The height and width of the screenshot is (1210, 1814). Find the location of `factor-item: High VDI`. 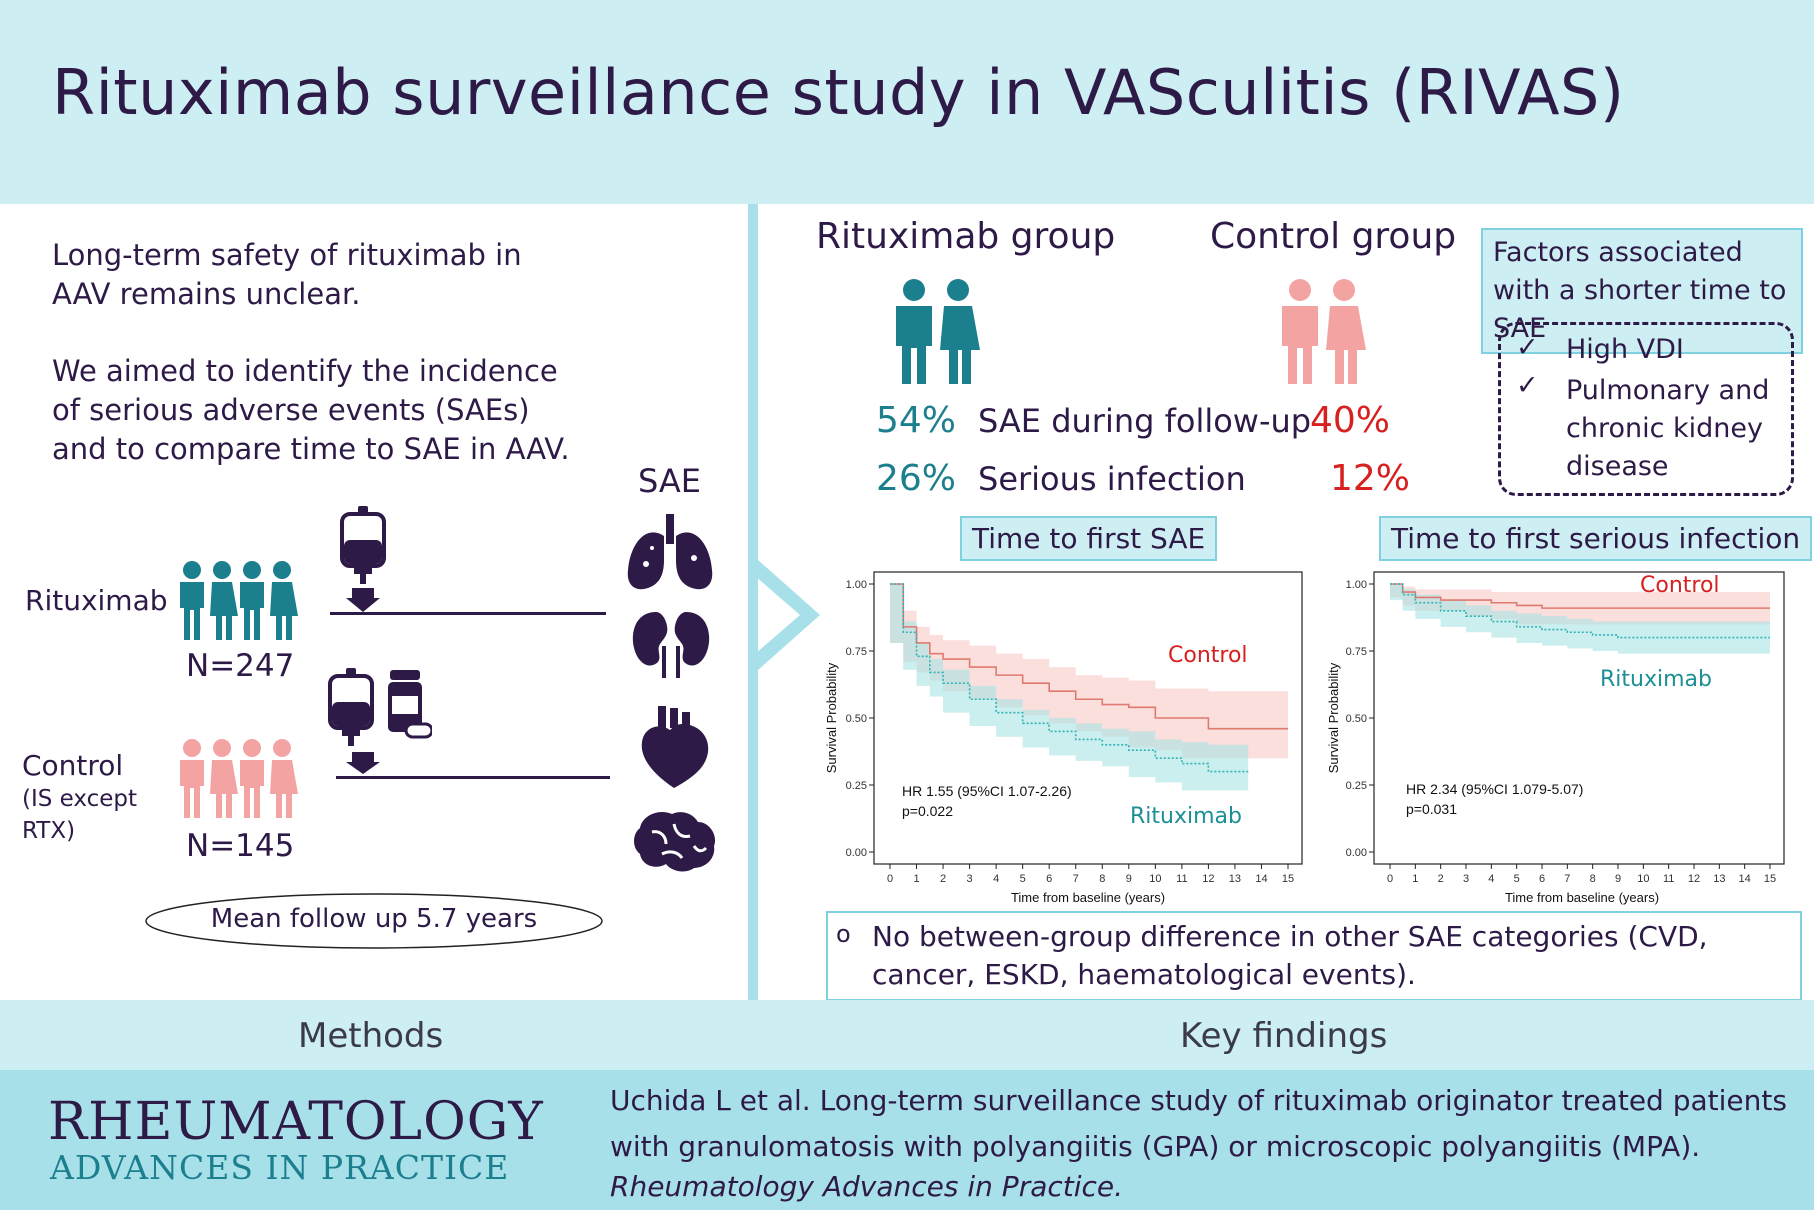

factor-item: High VDI is located at coordinates (1625, 349).